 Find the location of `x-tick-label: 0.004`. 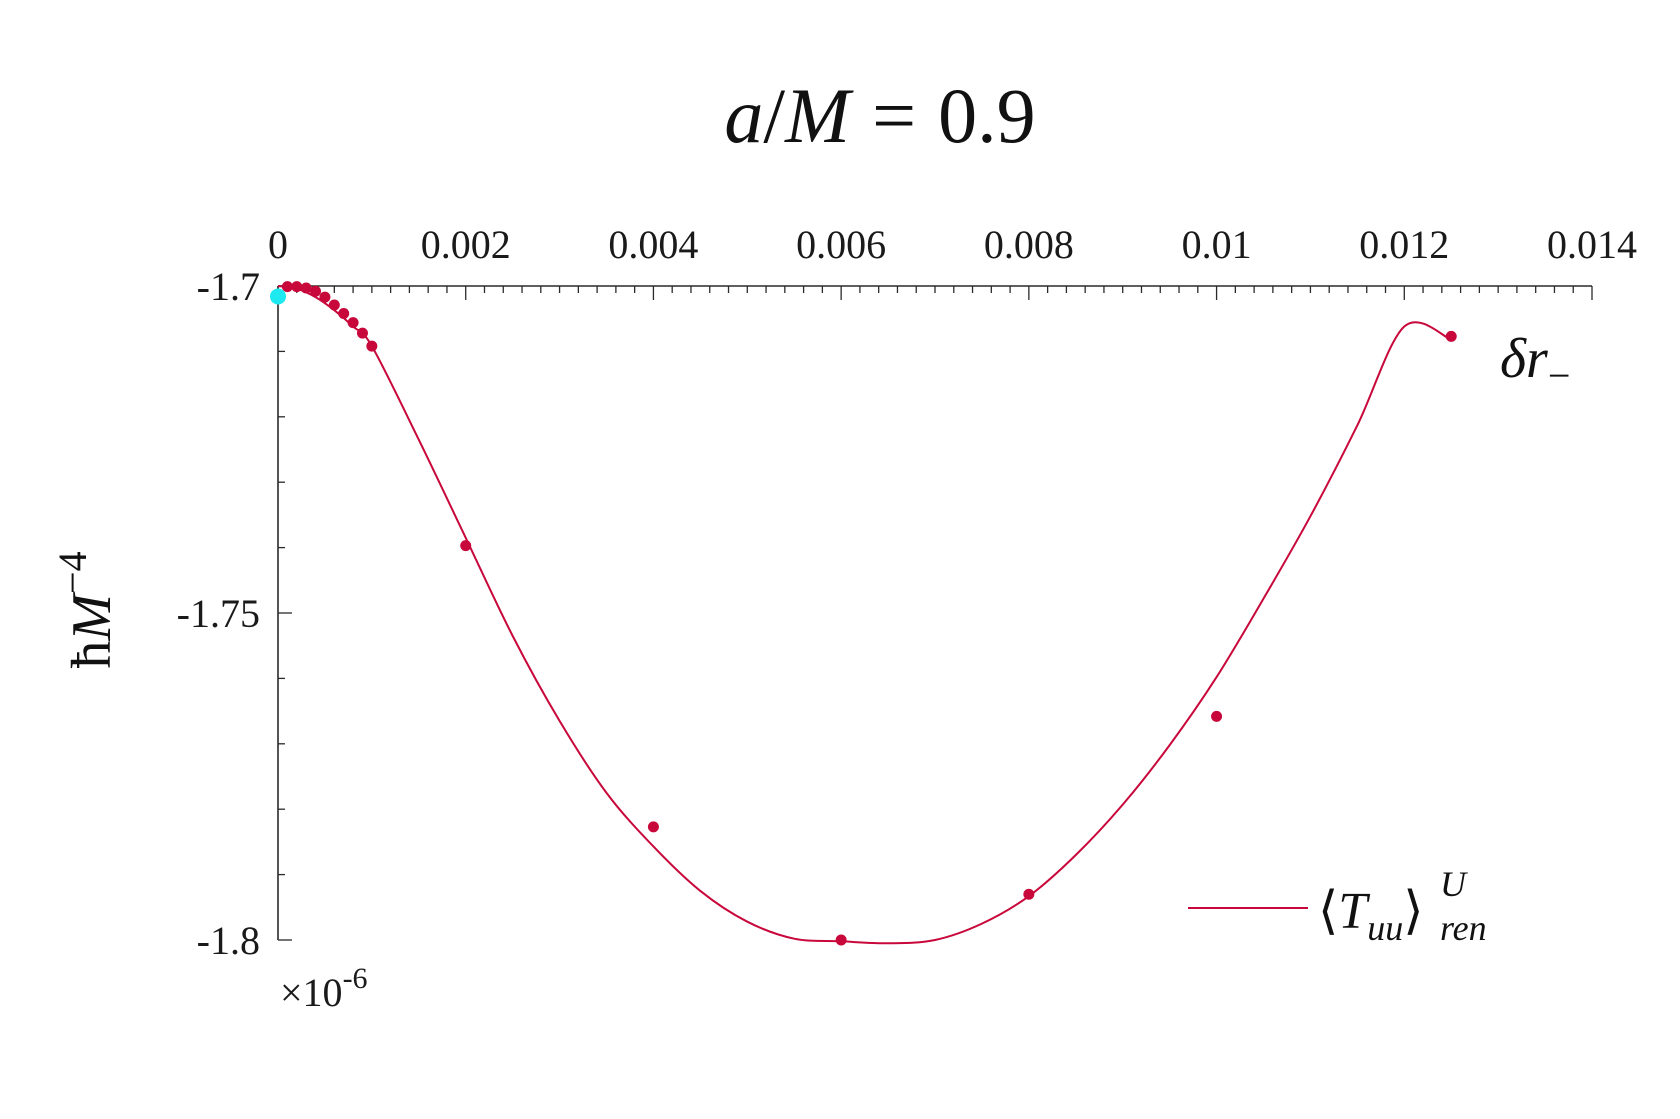

x-tick-label: 0.004 is located at coordinates (653, 244).